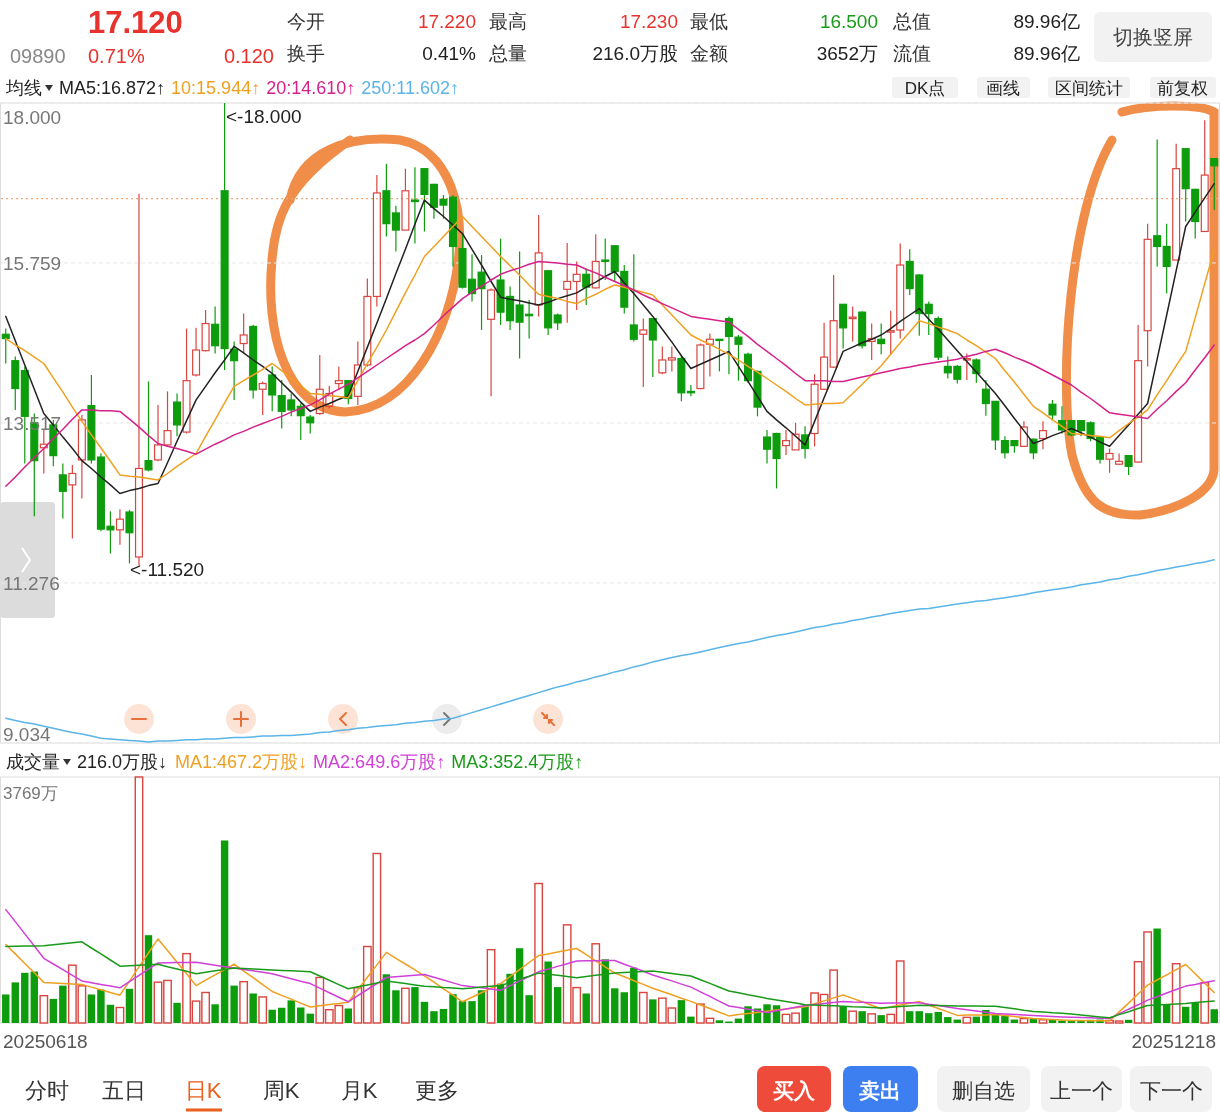 The image size is (1220, 1120). I want to click on text: 17.220, so click(446, 21).